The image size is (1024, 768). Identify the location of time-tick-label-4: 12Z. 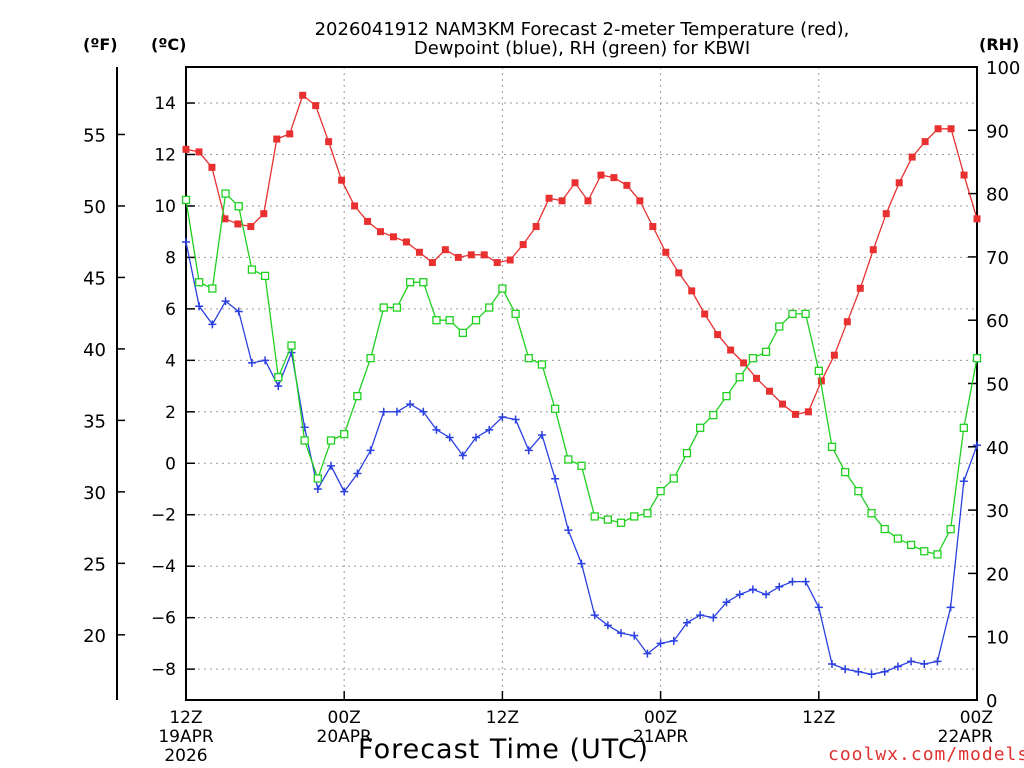
(818, 718).